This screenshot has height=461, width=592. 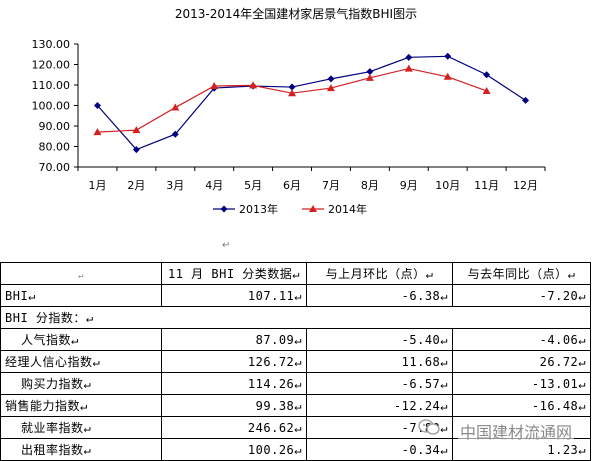 What do you see at coordinates (51, 85) in the screenshot?
I see `y-tick-label: 110.00` at bounding box center [51, 85].